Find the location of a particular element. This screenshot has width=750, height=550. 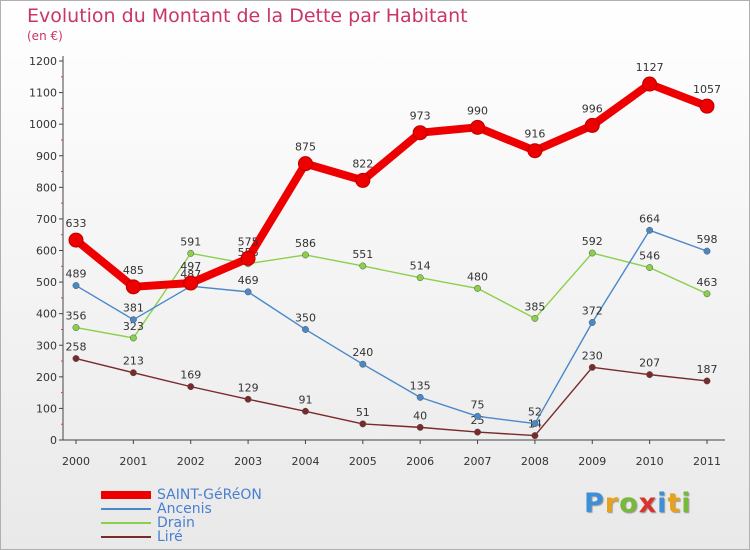

y-tick-label: 700 is located at coordinates (46, 219).